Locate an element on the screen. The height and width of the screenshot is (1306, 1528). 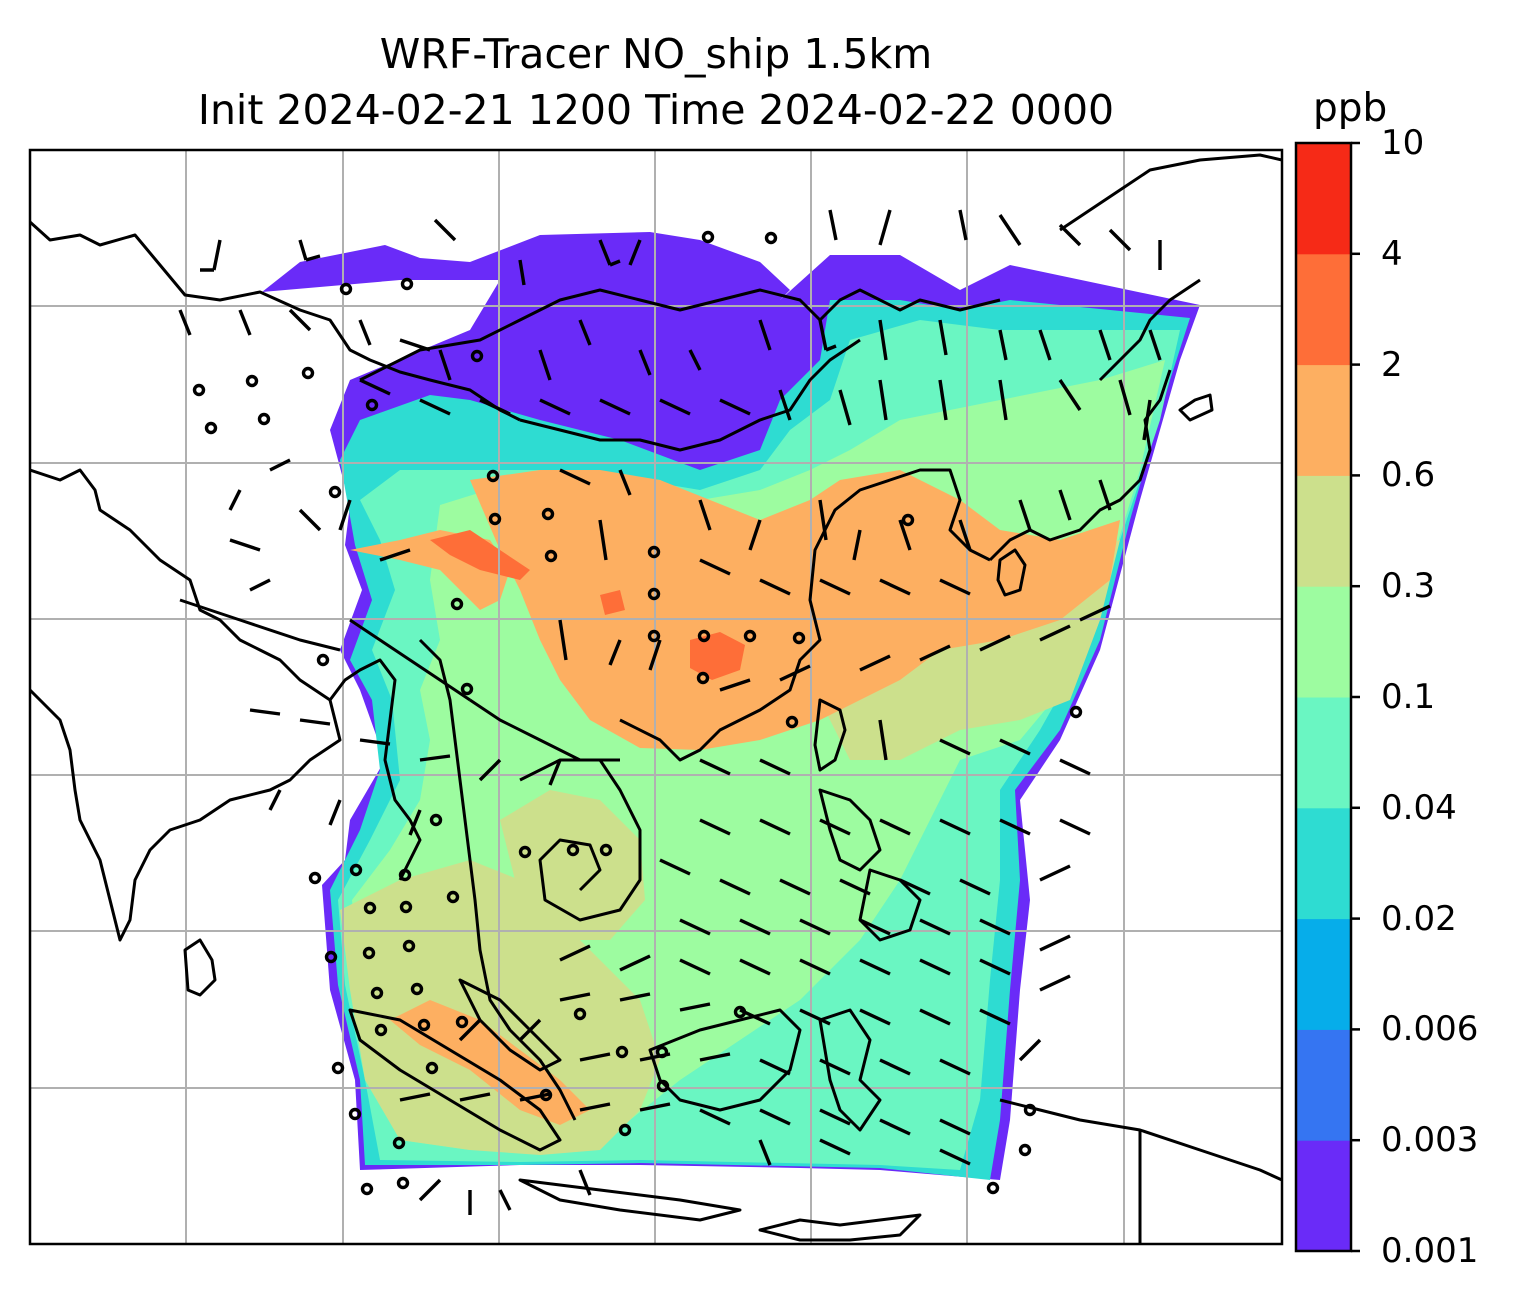
colorbar-tick-label: 0.04 is located at coordinates (1419, 807).